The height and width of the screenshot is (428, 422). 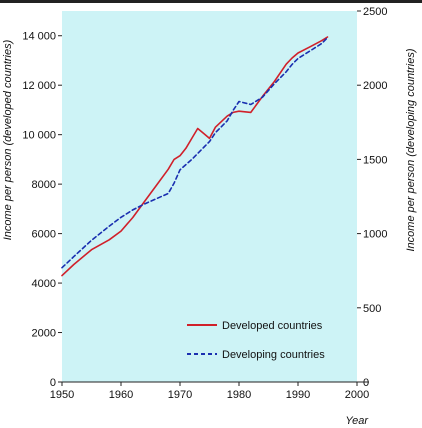 What do you see at coordinates (44, 235) in the screenshot?
I see `left-tick-label: 6000` at bounding box center [44, 235].